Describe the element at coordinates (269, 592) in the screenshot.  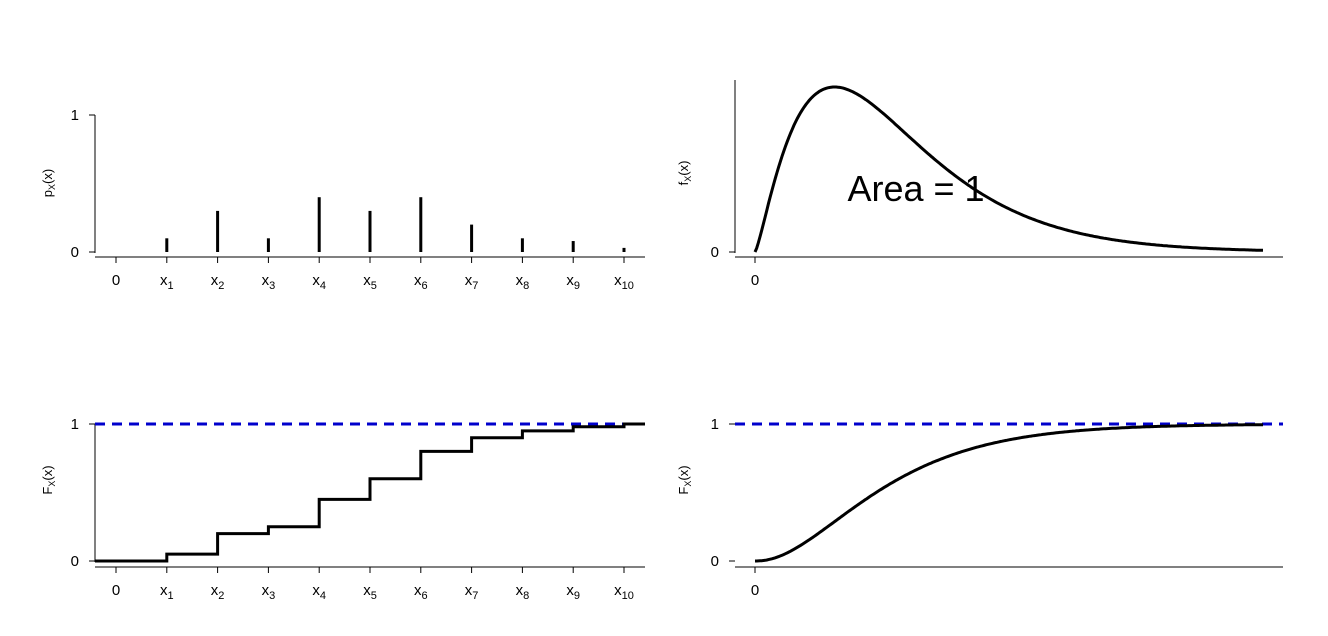
I see `cdf-discrete-xtick-label-3: x3` at that location.